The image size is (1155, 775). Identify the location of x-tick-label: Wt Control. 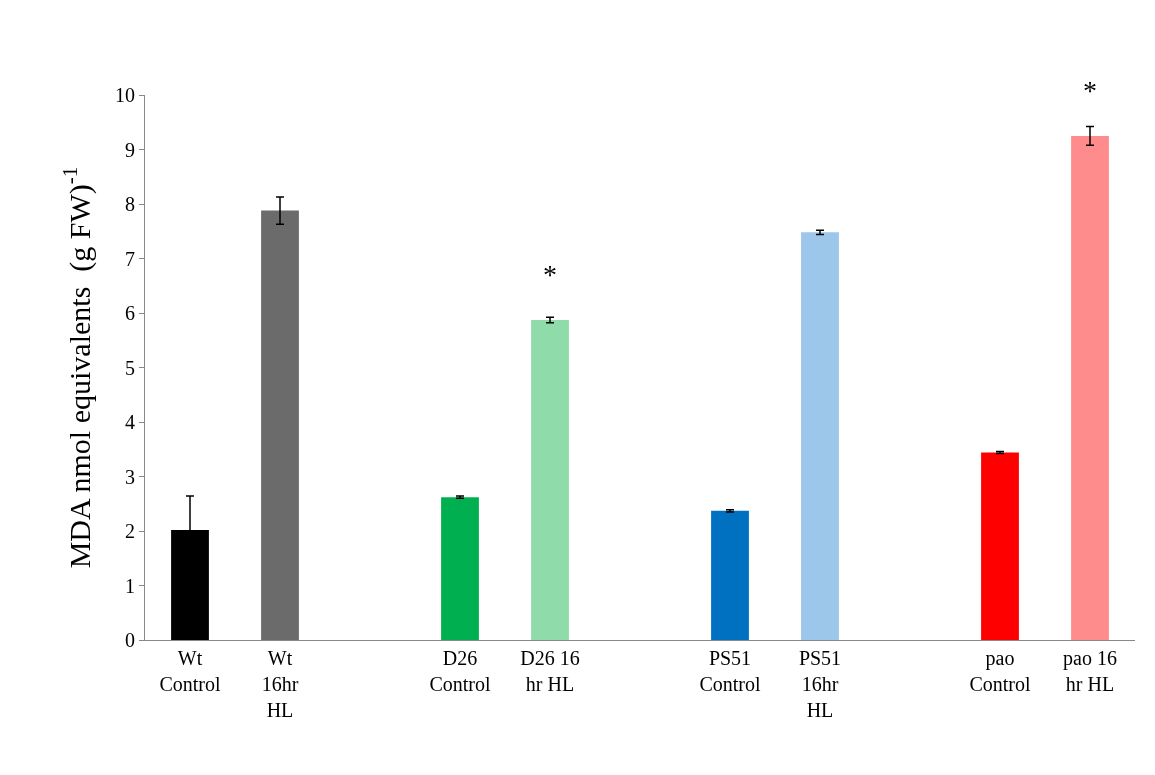
(190, 671).